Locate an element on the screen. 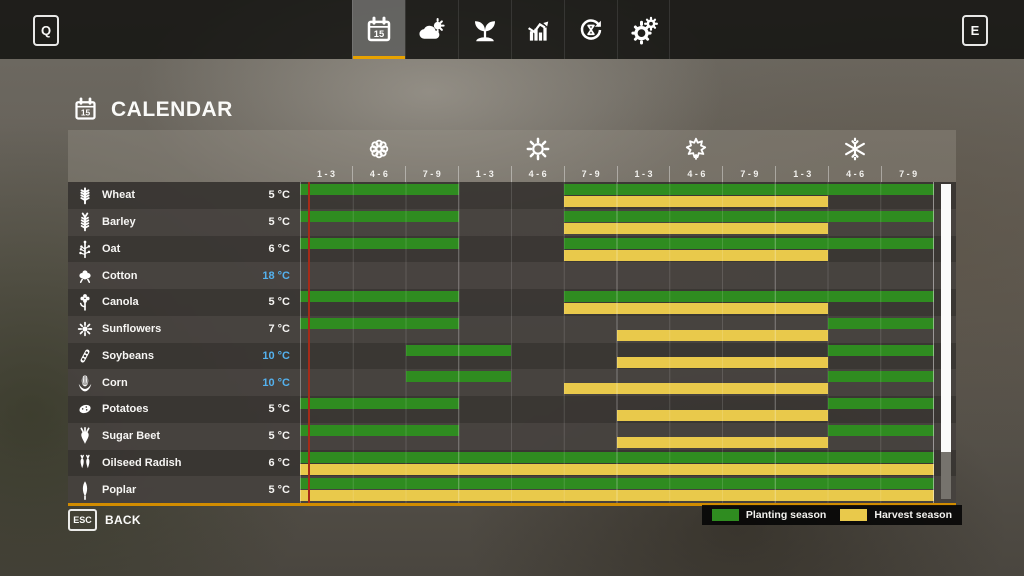  poplar-icon is located at coordinates (85, 490).